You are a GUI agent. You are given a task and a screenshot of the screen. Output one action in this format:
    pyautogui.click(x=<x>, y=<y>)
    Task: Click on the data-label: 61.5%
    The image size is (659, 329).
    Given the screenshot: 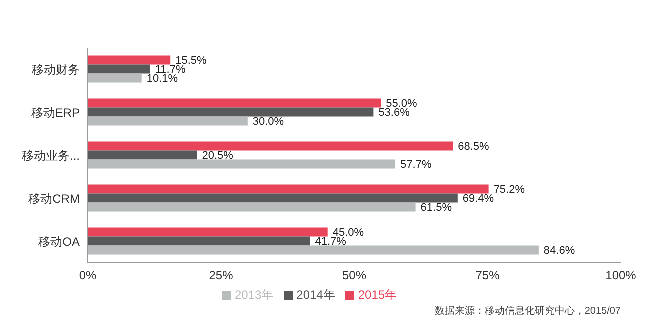 What is the action you would take?
    pyautogui.click(x=436, y=208)
    